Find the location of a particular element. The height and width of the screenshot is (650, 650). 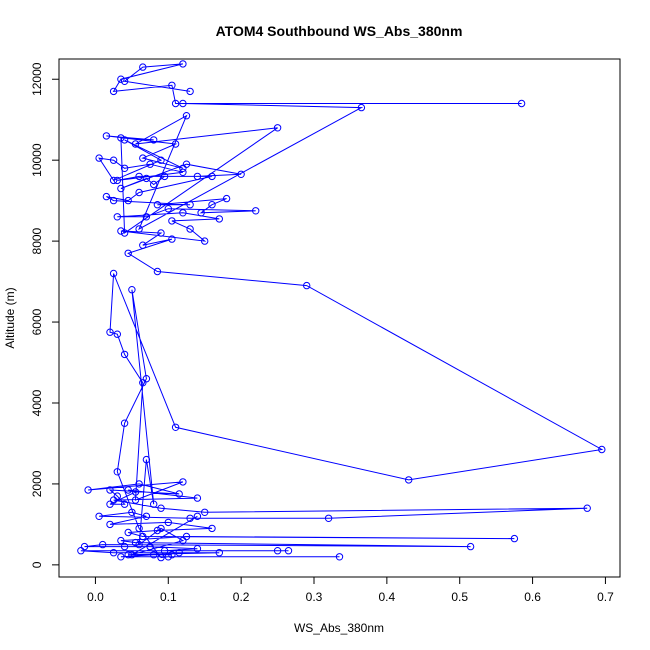

y-tick-label: 2000 is located at coordinates (37, 483).